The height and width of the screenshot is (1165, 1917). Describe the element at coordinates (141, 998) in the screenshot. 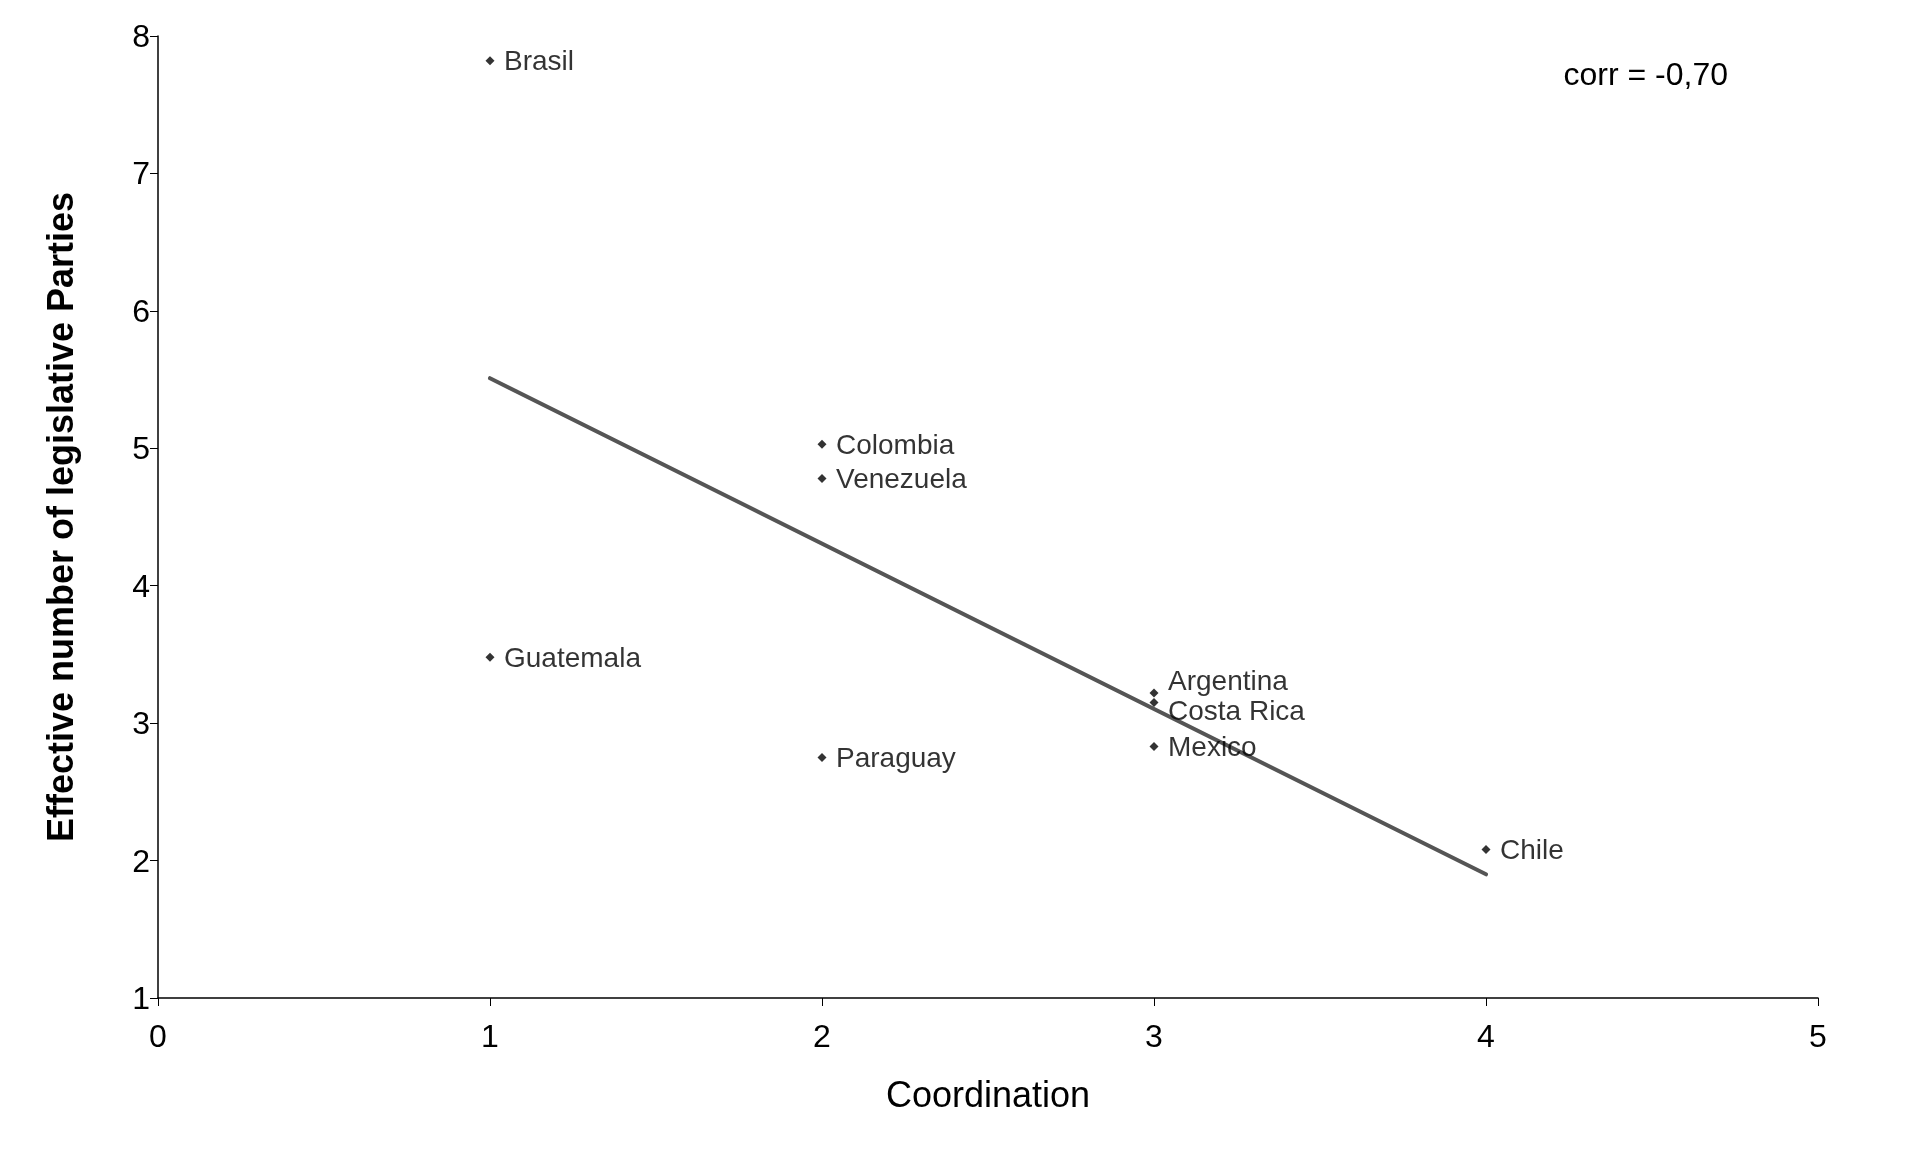

I see `y-tick-label: 1` at that location.